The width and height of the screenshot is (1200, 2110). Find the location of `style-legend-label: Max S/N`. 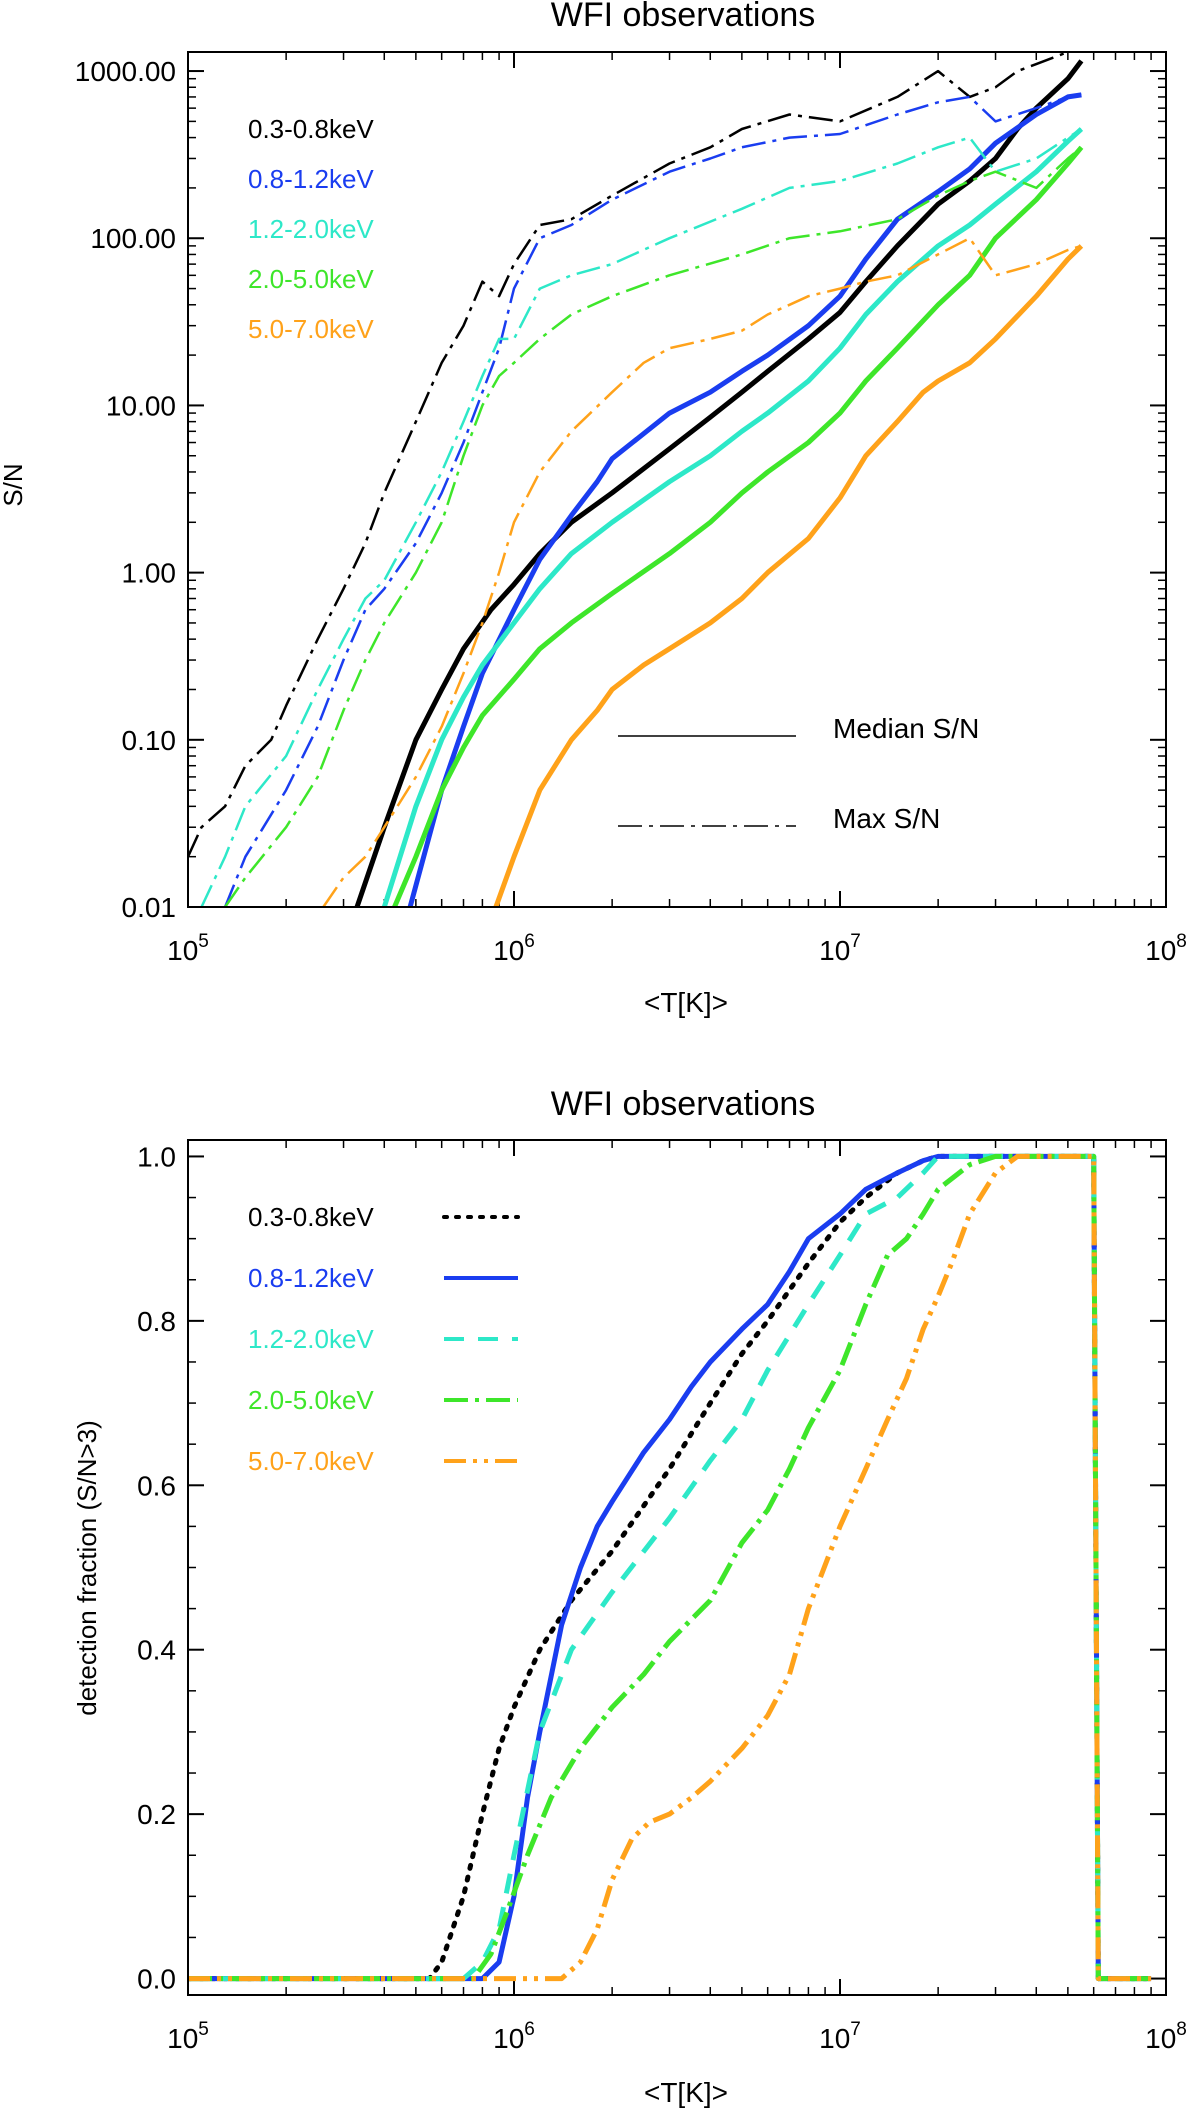

style-legend-label: Max S/N is located at coordinates (886, 818).